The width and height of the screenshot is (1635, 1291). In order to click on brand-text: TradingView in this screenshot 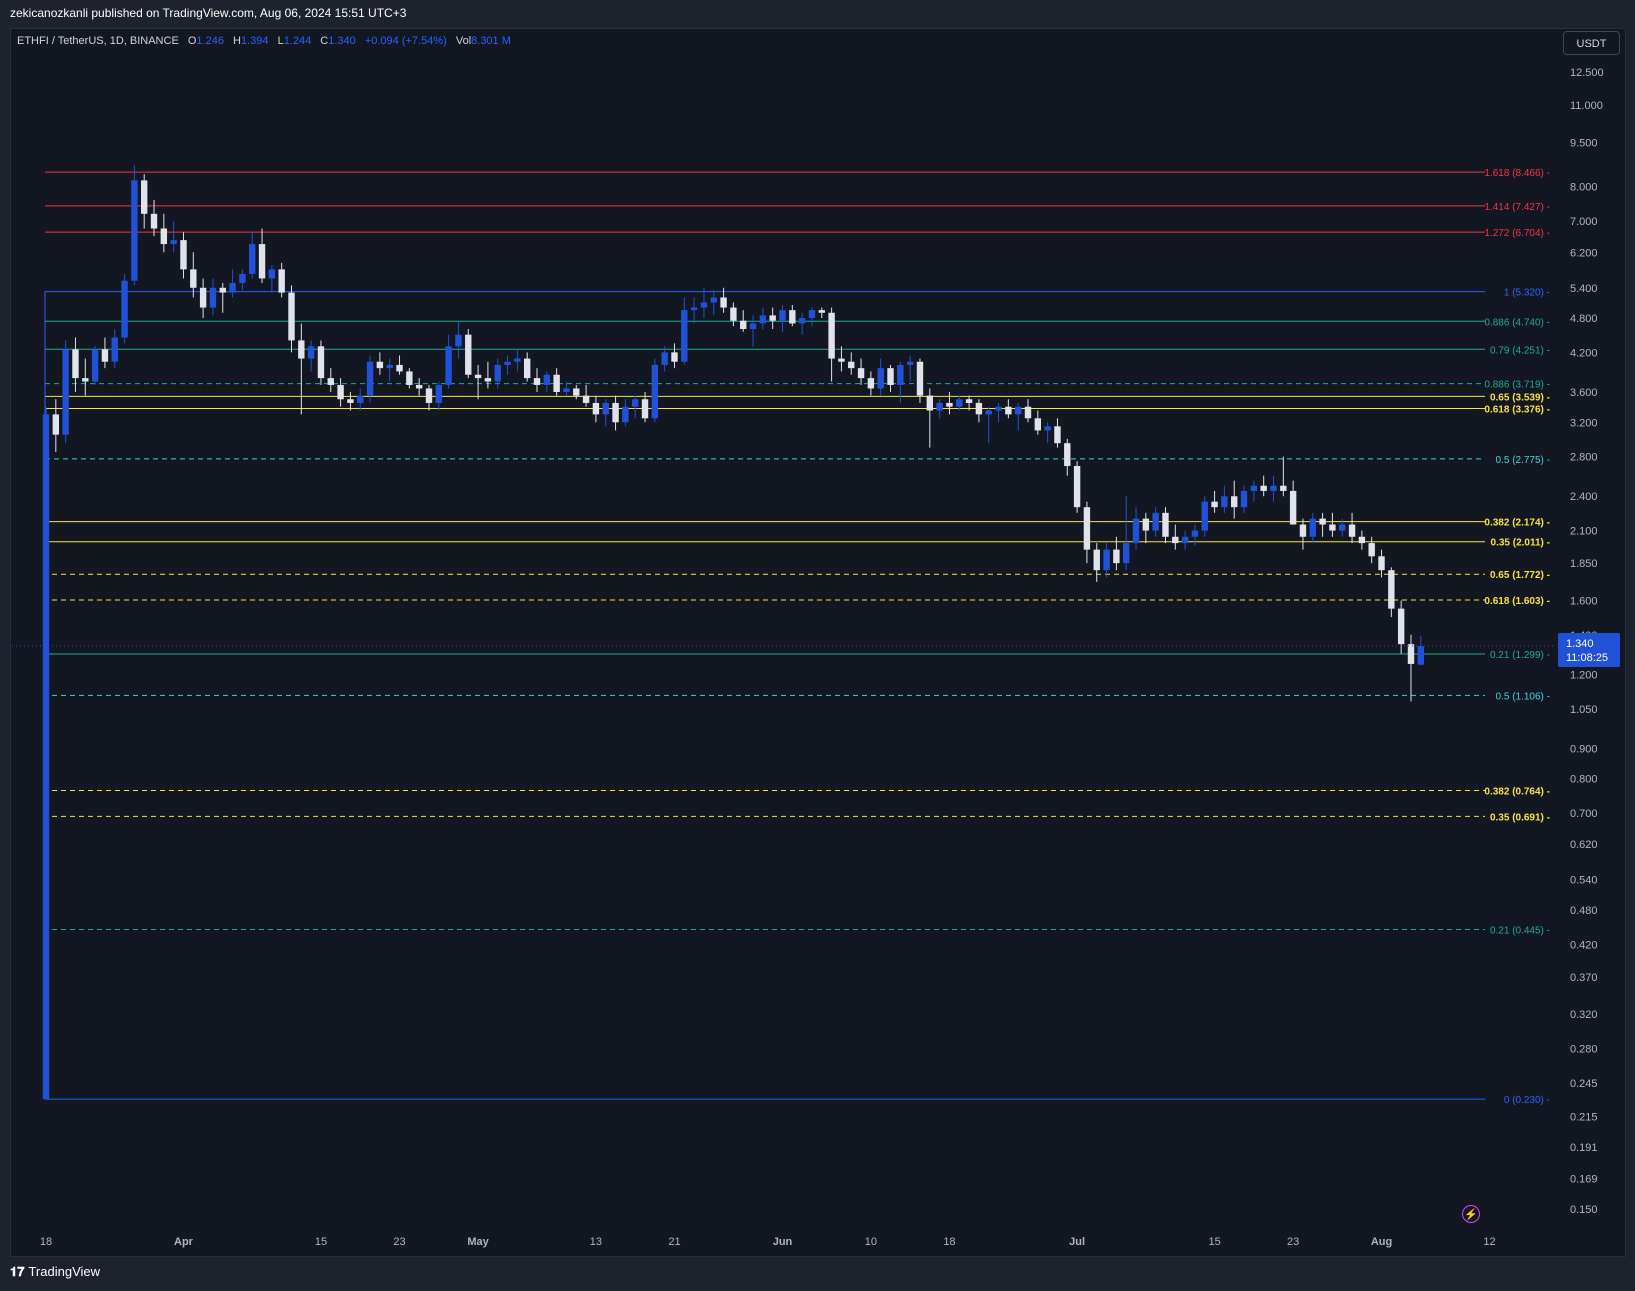, I will do `click(64, 1271)`.